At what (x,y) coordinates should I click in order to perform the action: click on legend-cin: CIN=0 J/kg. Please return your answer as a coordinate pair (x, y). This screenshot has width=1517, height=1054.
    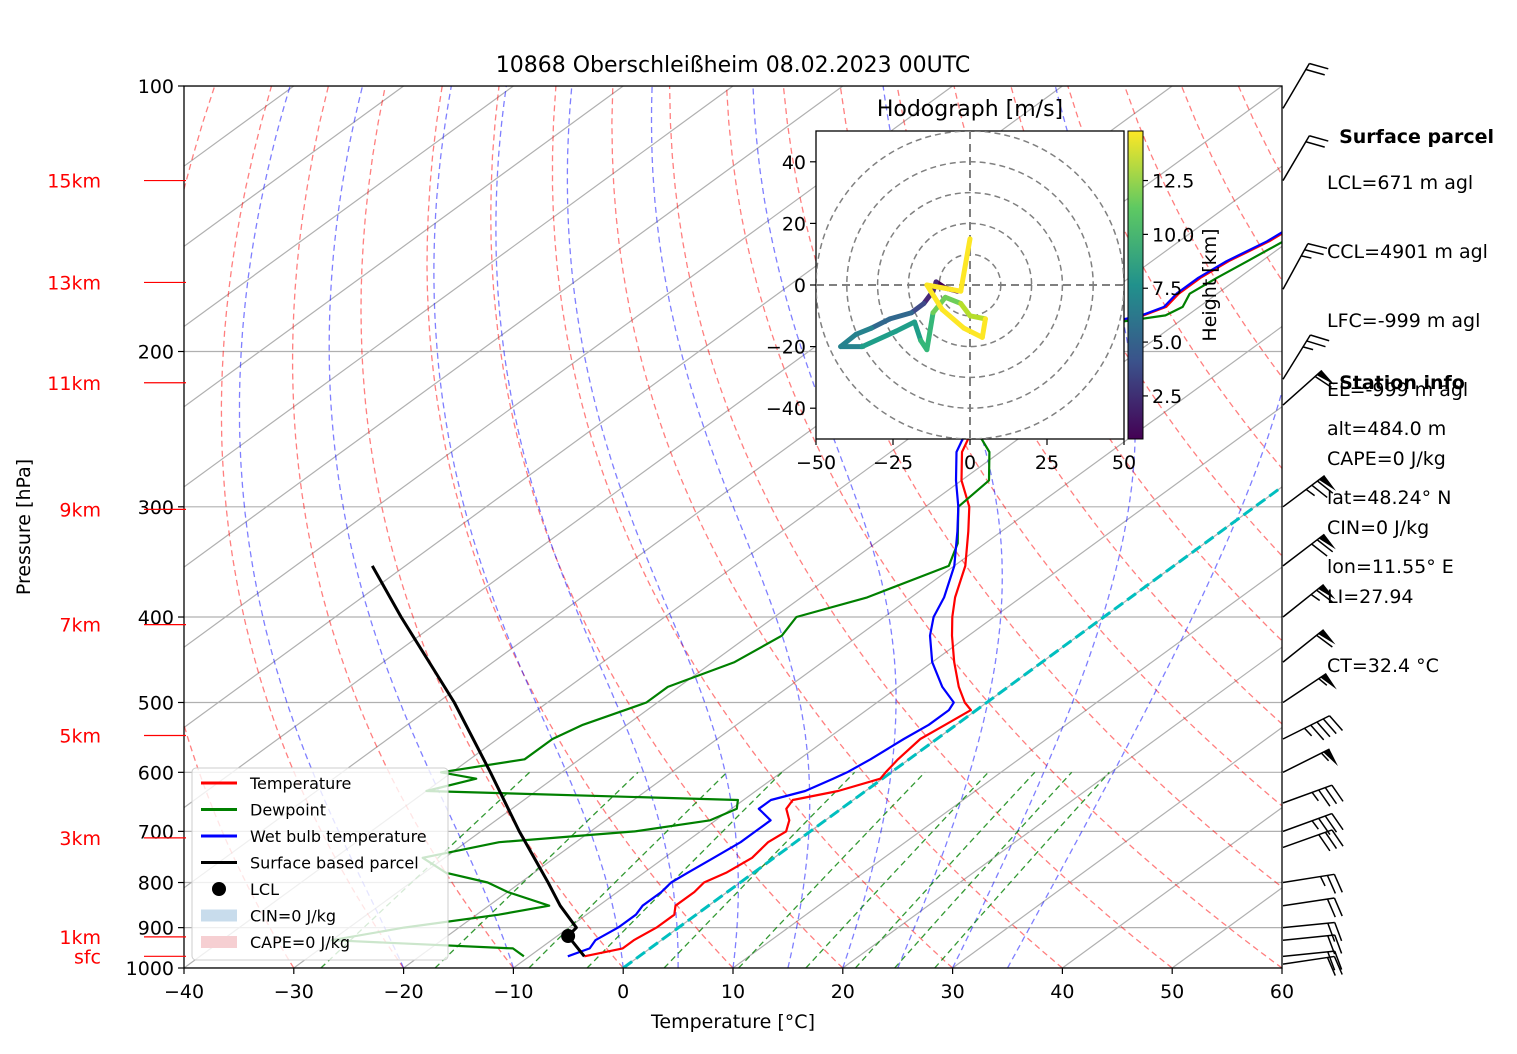
    Looking at the image, I should click on (268, 916).